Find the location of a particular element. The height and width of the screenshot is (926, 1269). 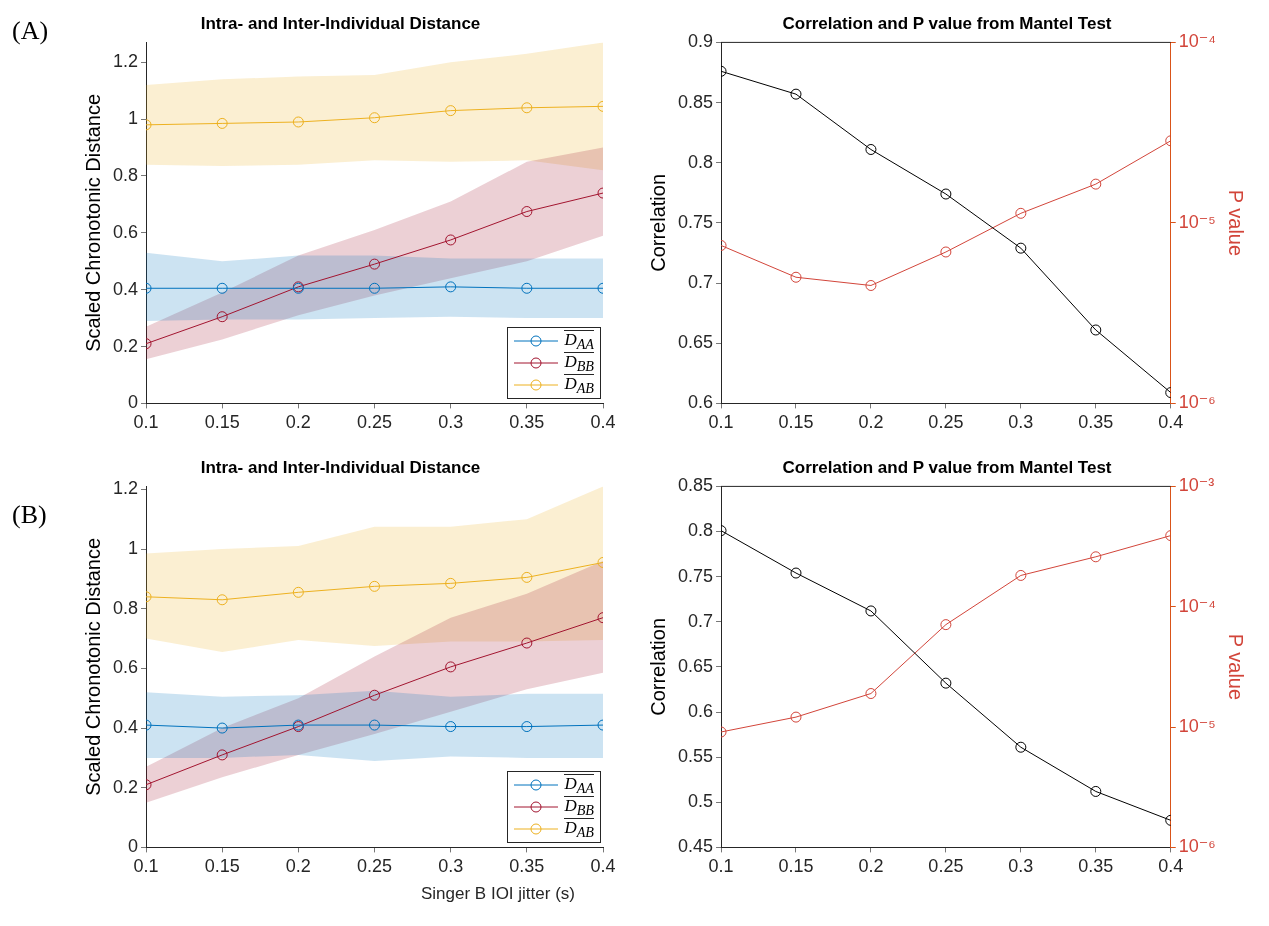

text: (A) is located at coordinates (30, 31).